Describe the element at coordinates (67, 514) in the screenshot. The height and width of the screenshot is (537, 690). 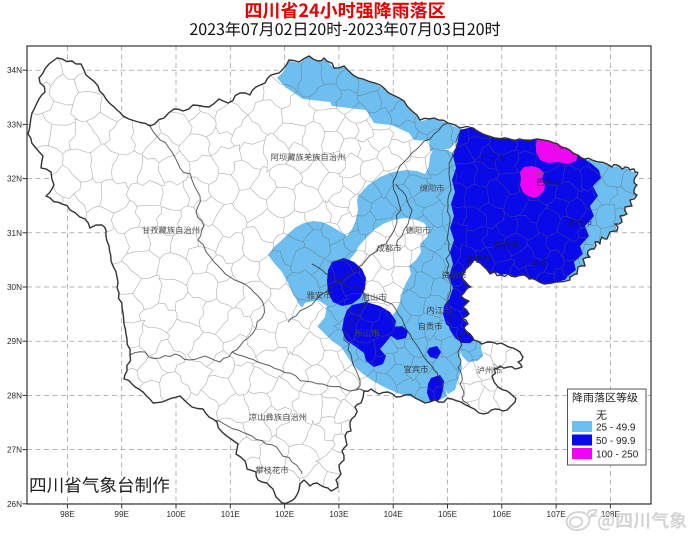
I see `svg-text: 98E` at that location.